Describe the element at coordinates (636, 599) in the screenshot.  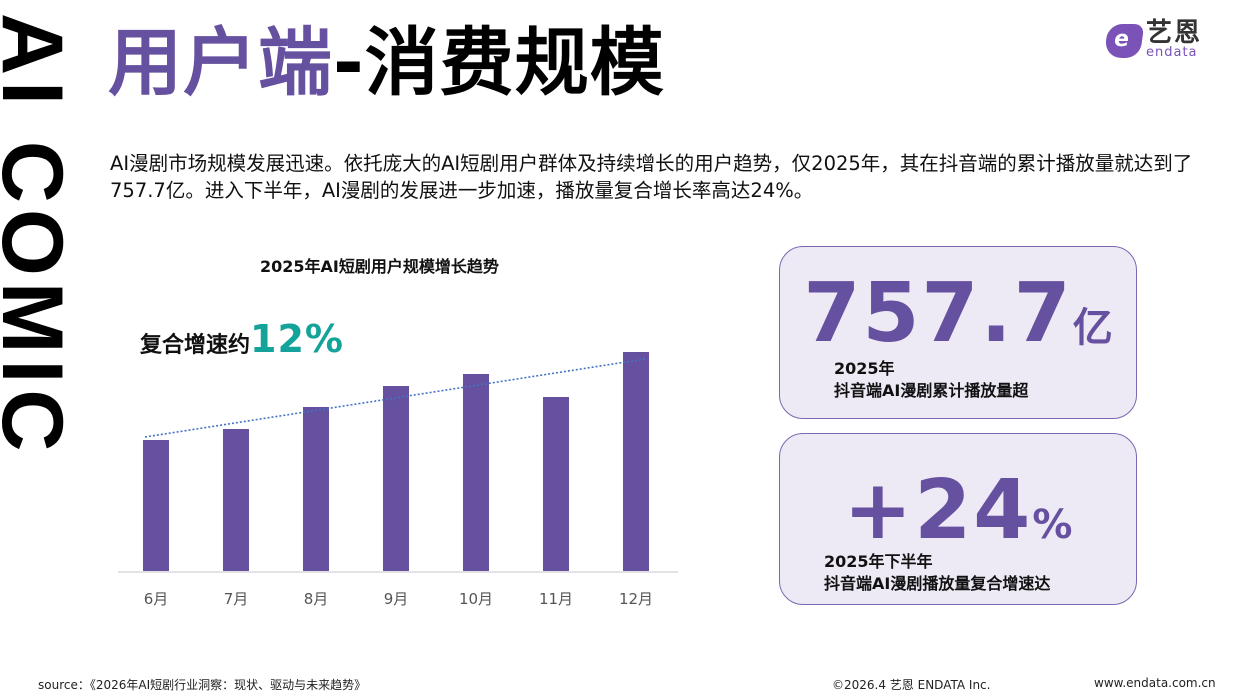
I see `x-axis-label: 12月` at that location.